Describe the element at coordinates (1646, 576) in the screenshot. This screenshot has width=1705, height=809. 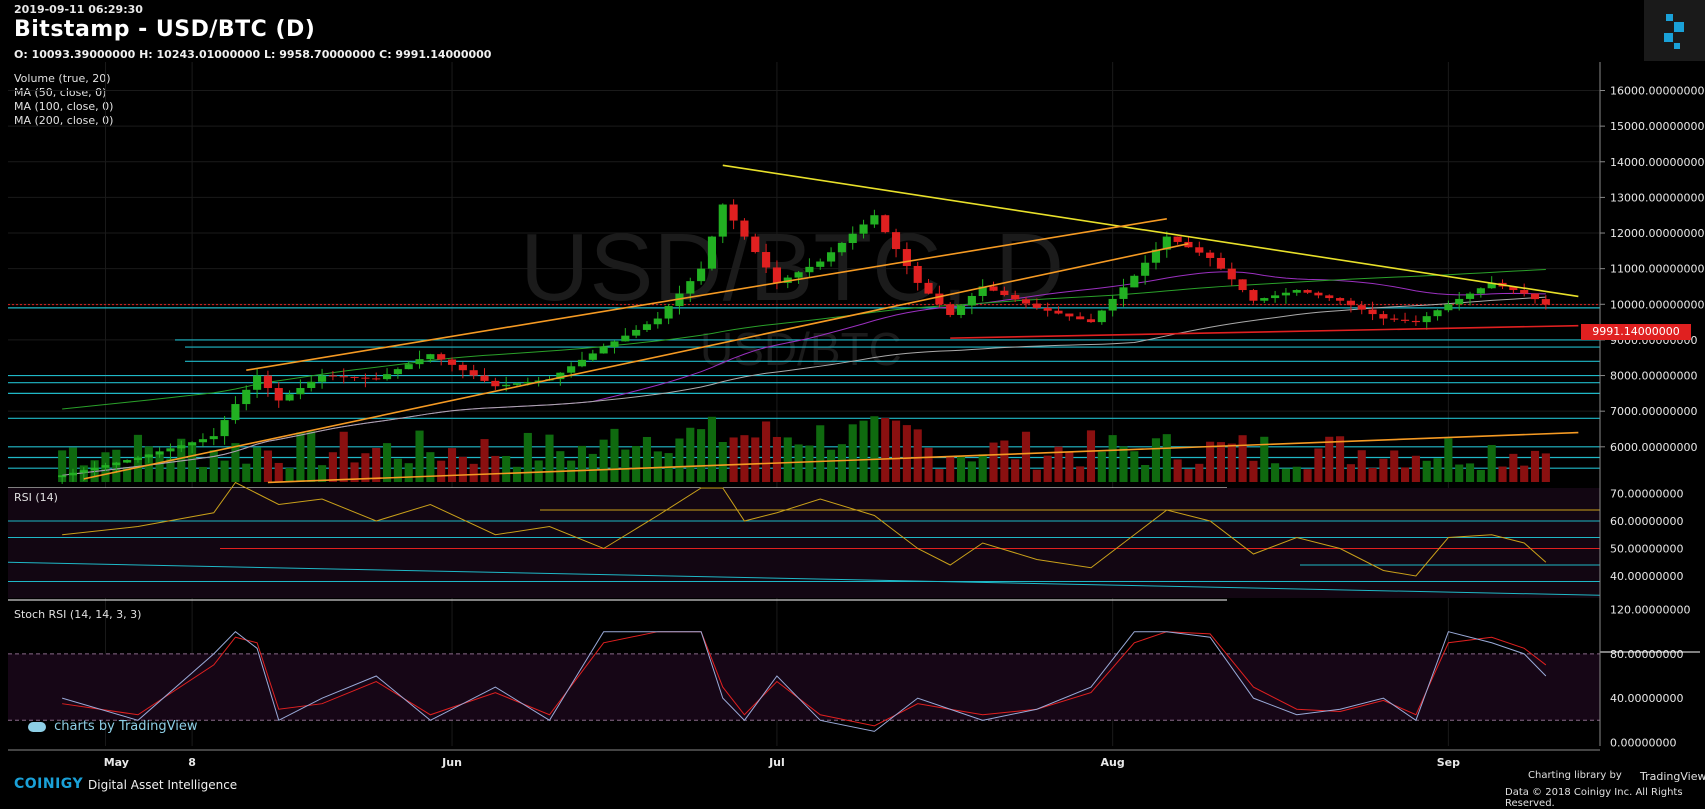
I see `rsi-tick-label: 40.00000000` at that location.